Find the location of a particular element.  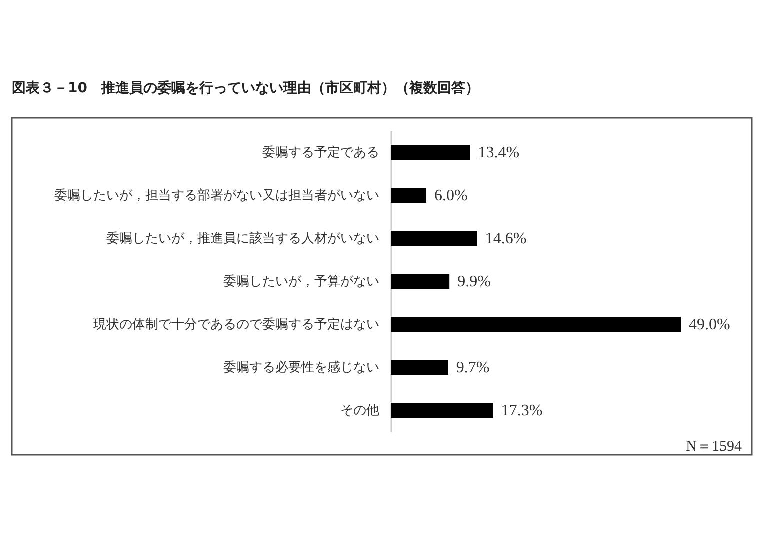

y-tick-label: 委嘱する予定である is located at coordinates (321, 153).